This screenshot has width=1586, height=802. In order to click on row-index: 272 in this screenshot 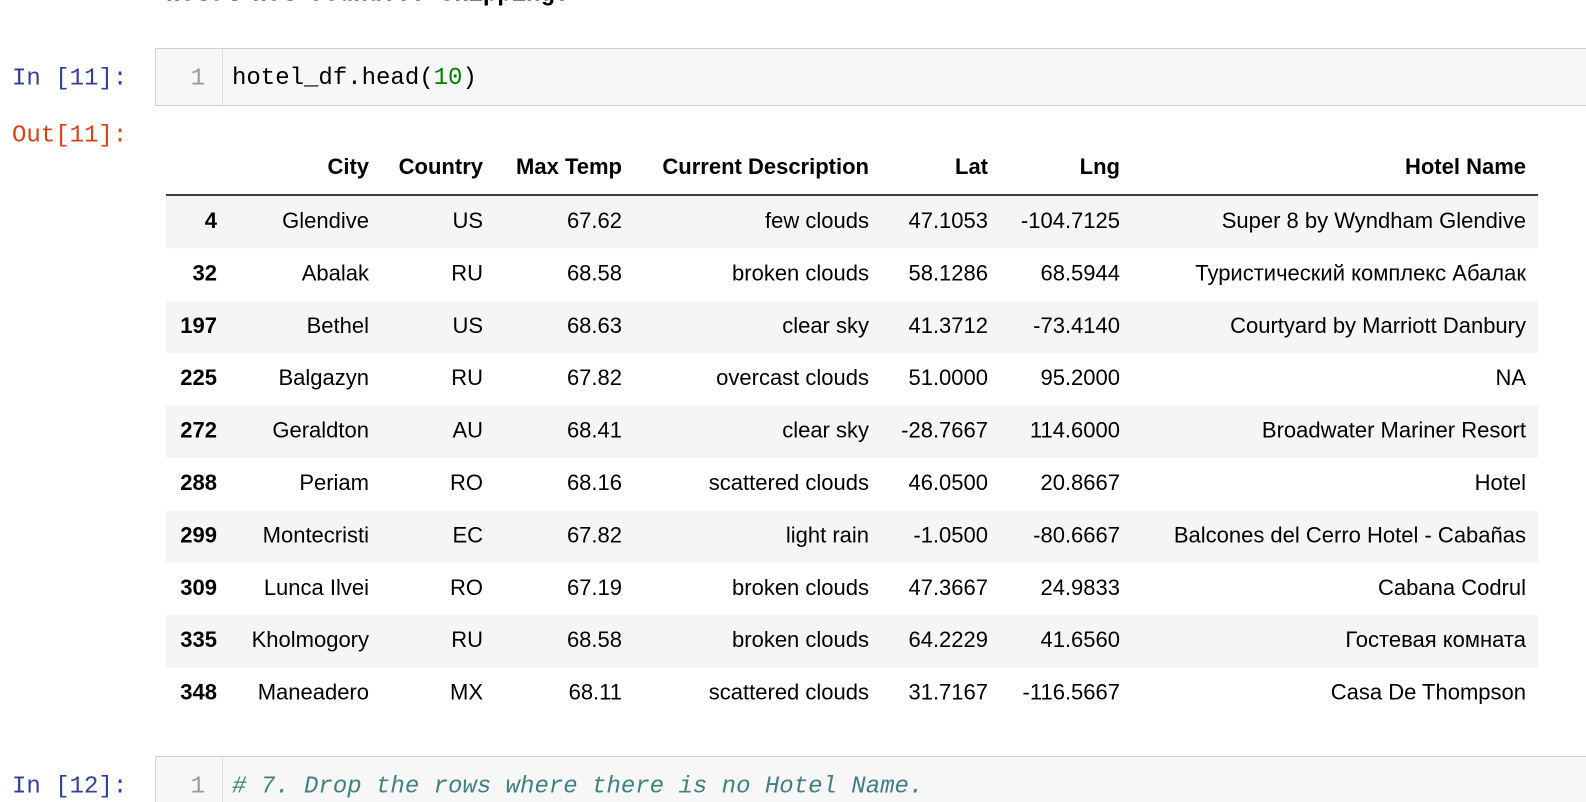, I will do `click(198, 430)`.